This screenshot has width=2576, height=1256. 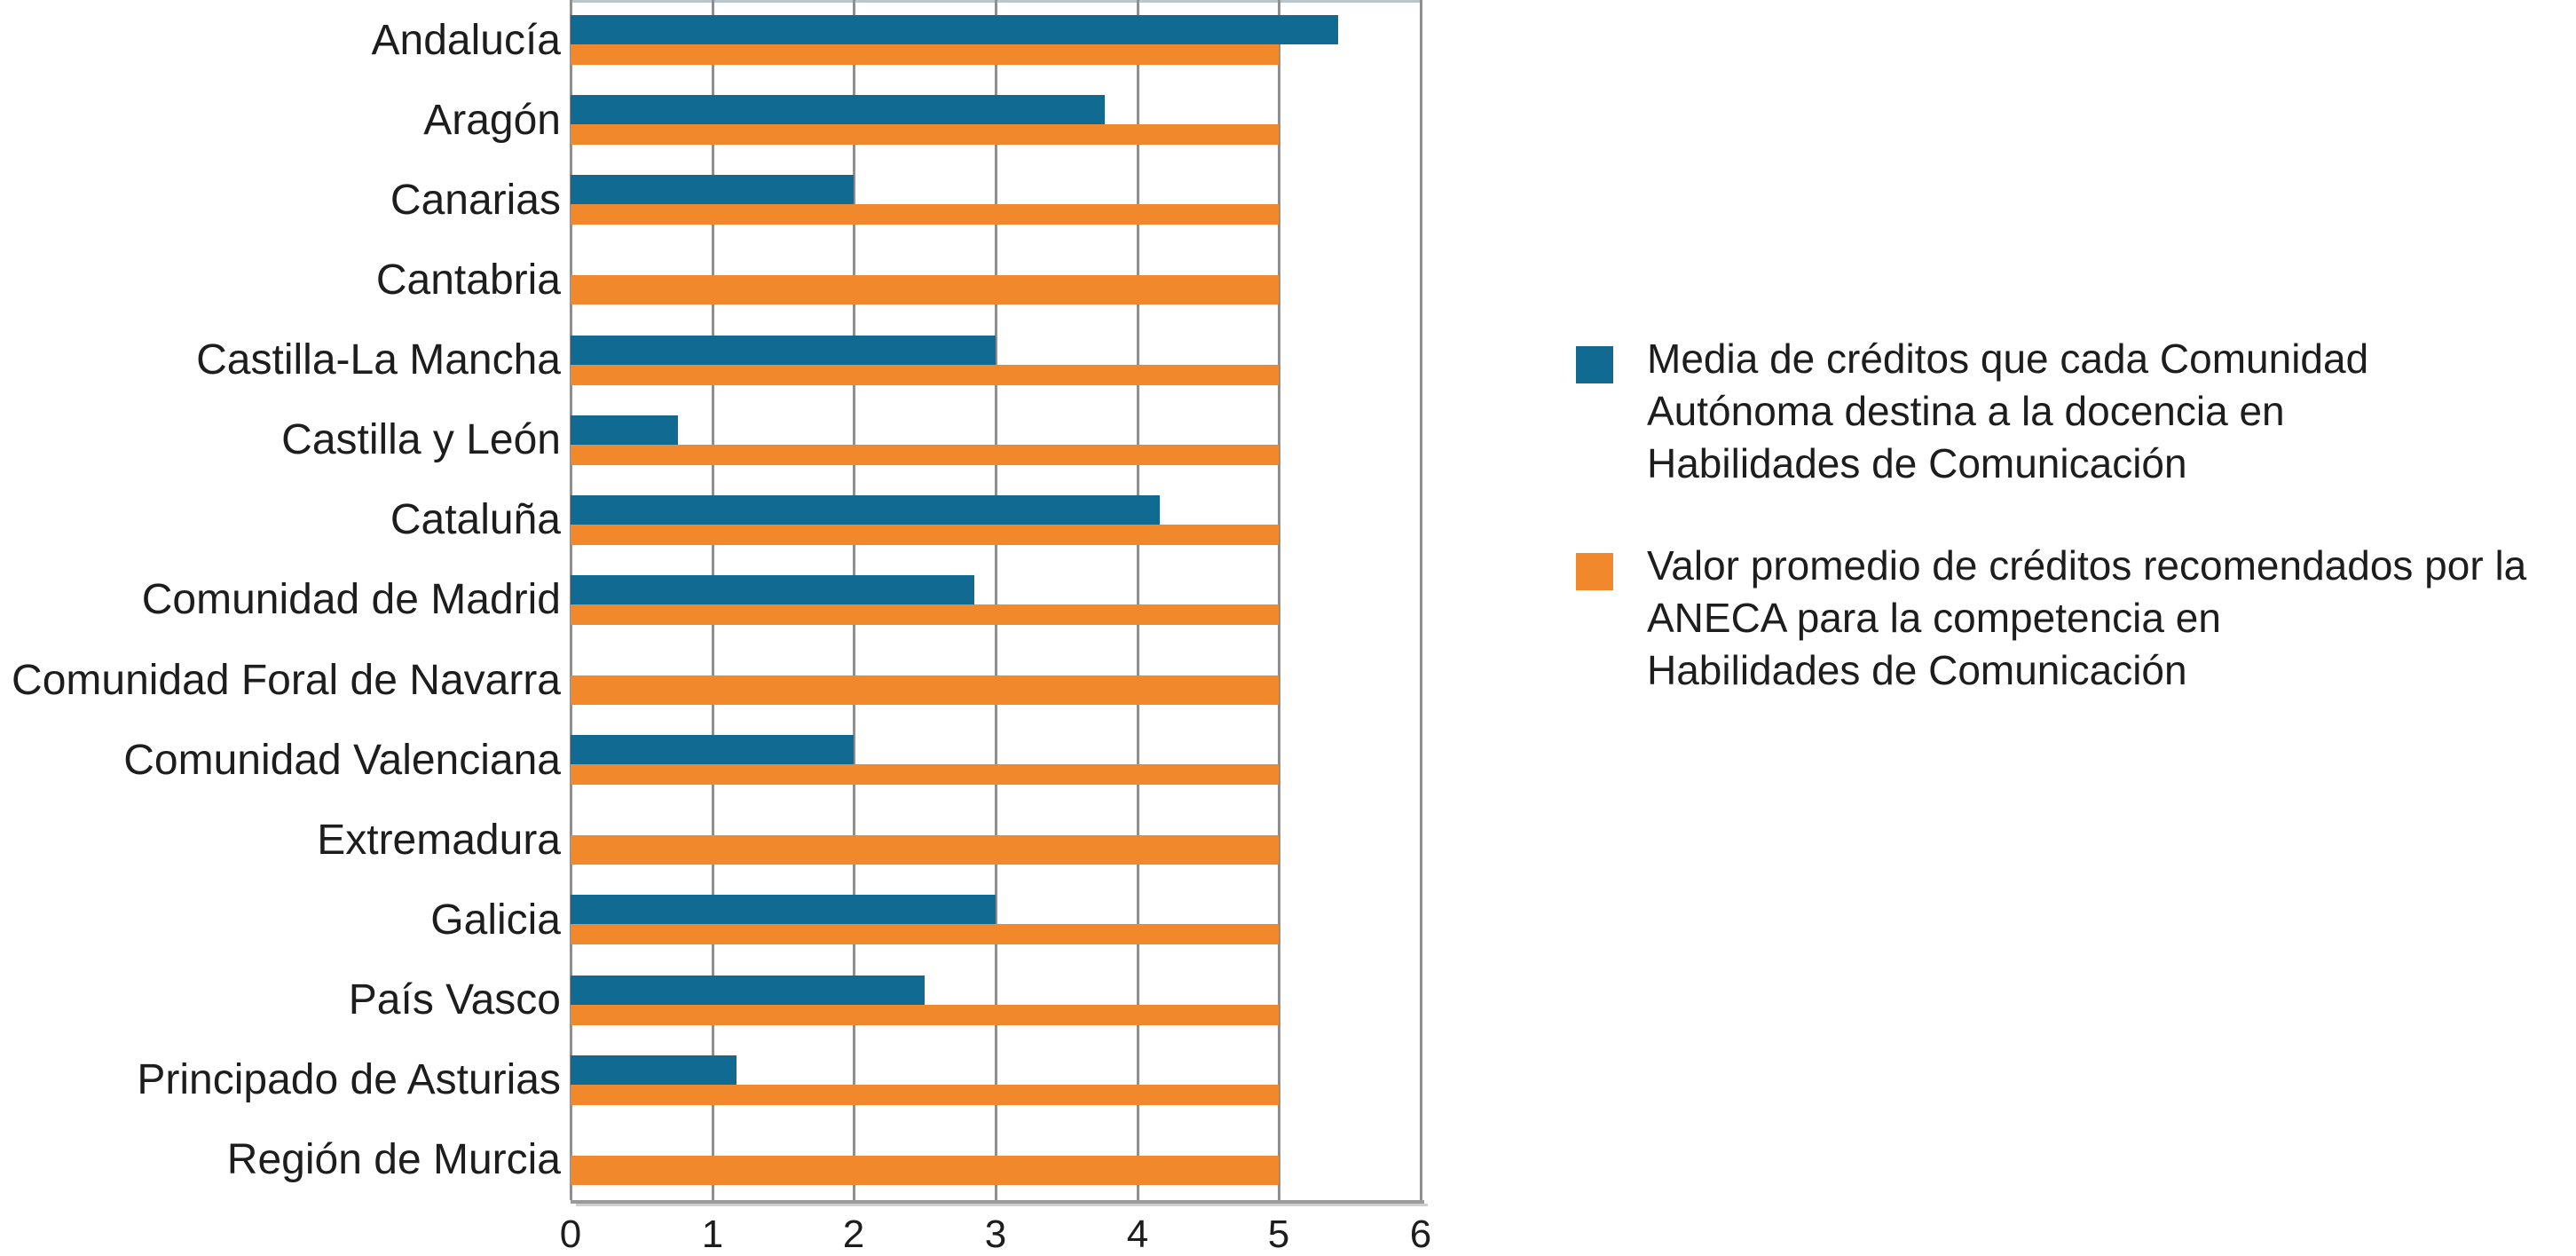 I want to click on category-label-8: Comunidad Foral de Navarra, so click(x=286, y=680).